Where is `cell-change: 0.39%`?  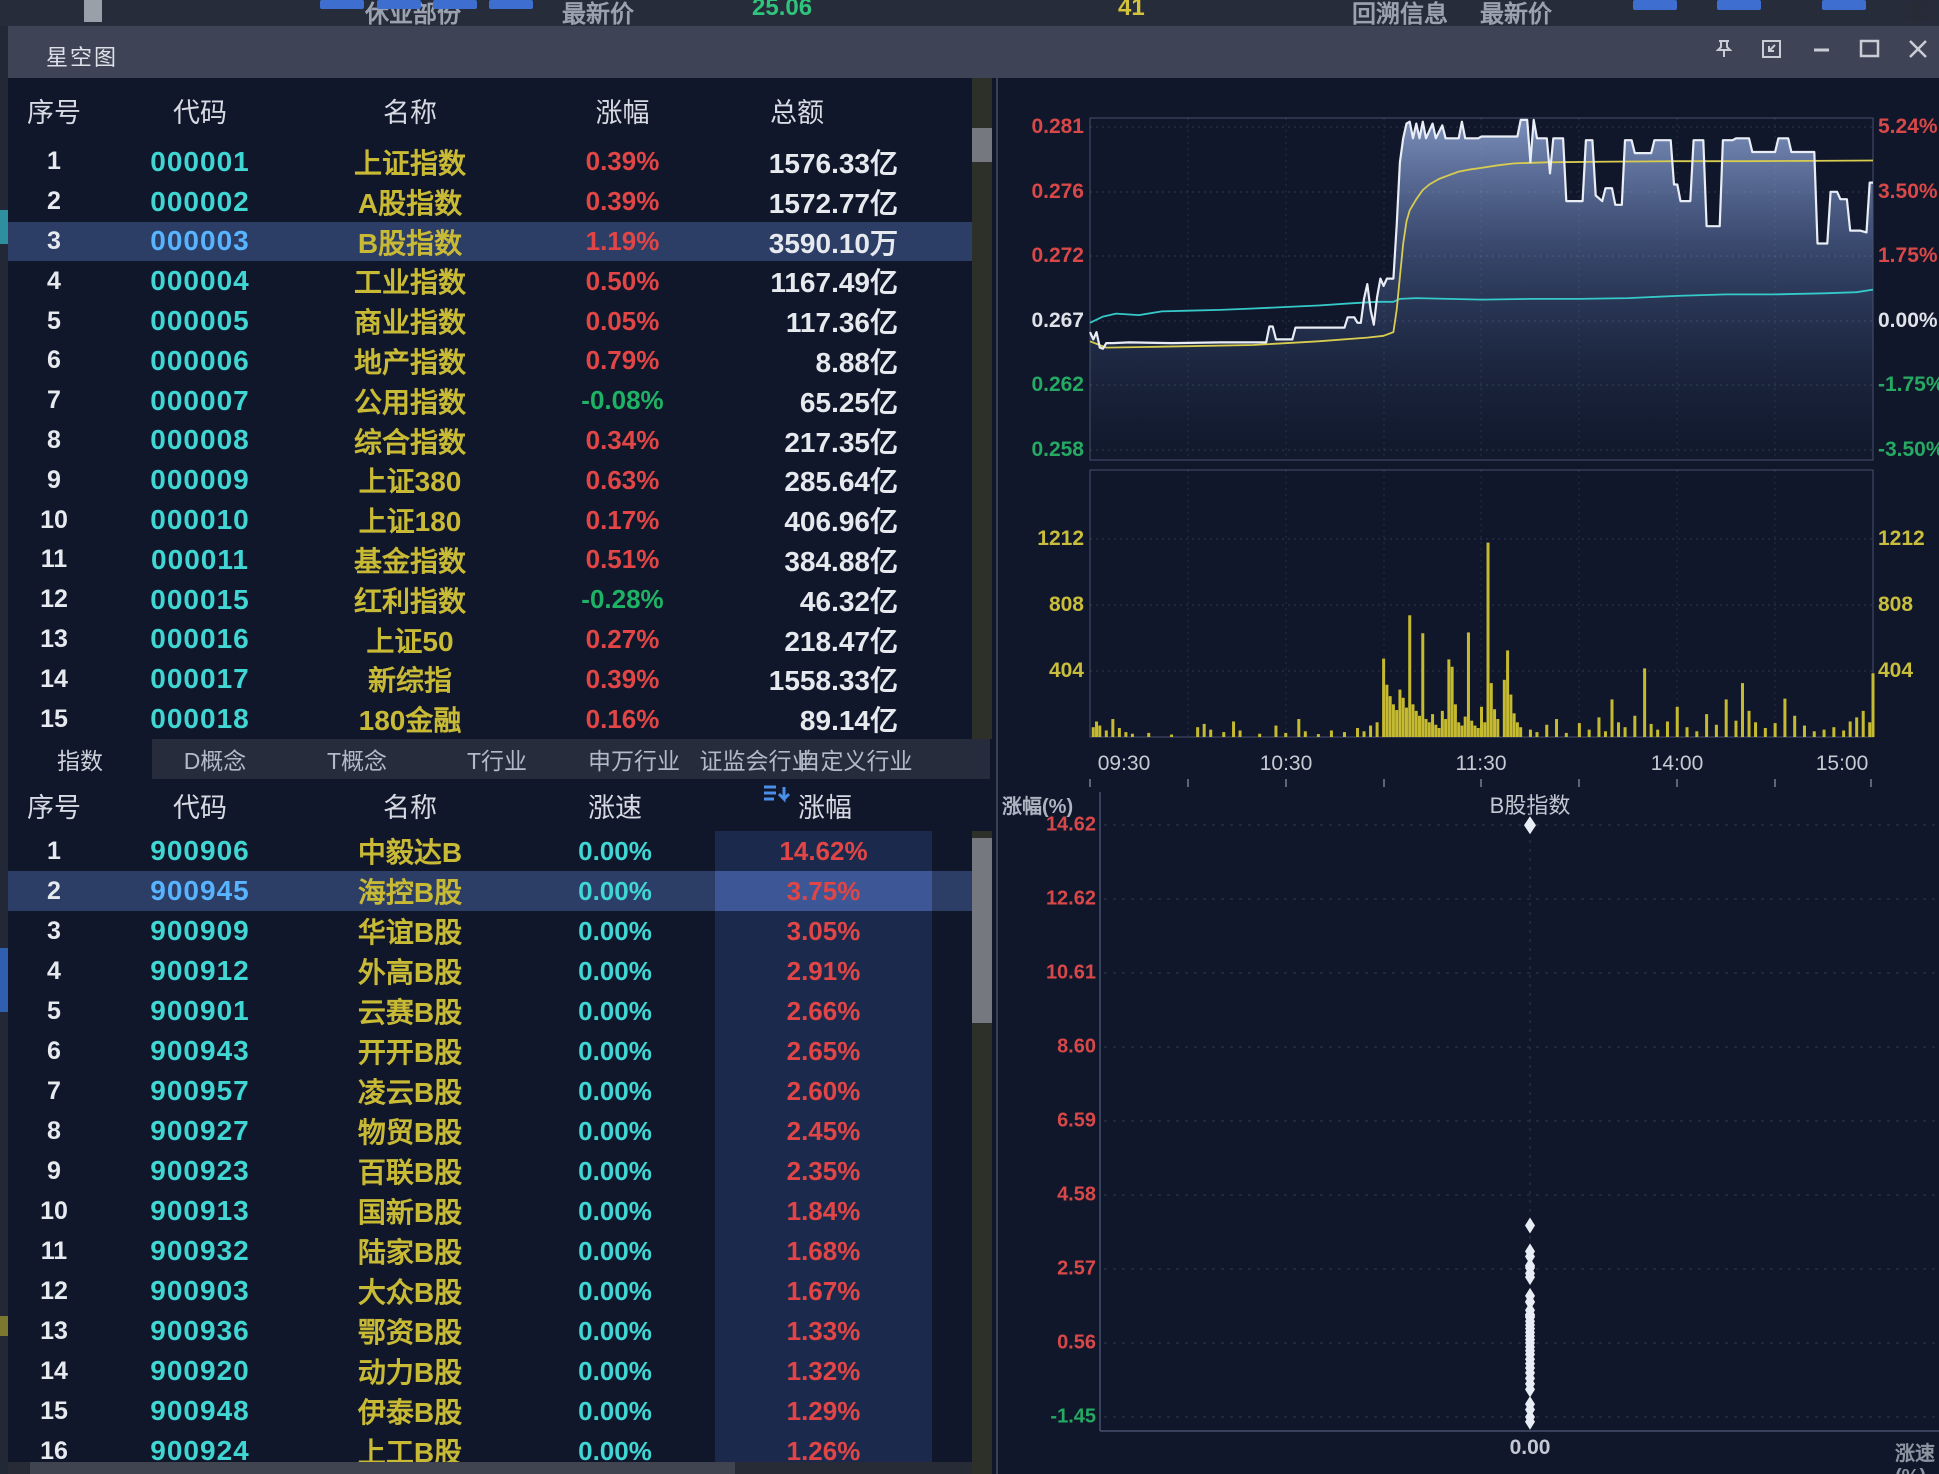 cell-change: 0.39% is located at coordinates (622, 678).